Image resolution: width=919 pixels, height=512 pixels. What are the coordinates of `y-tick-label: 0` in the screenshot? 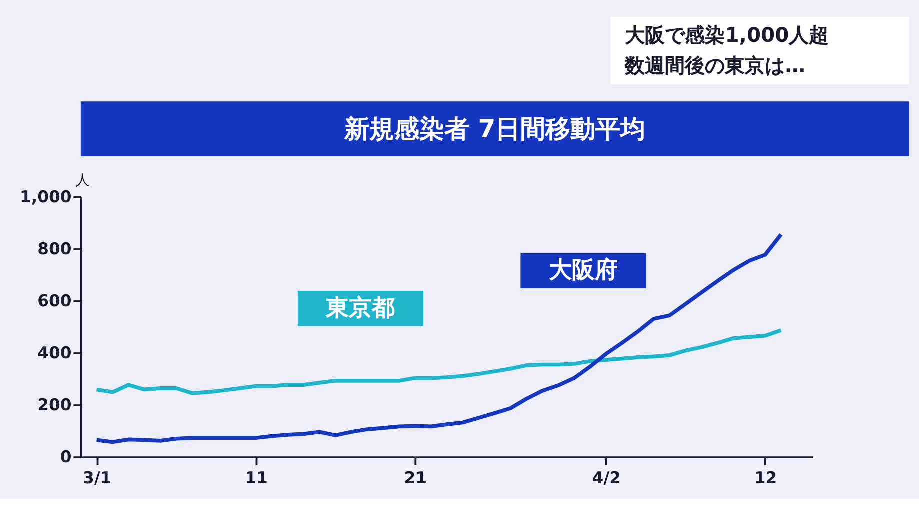 It's located at (66, 456).